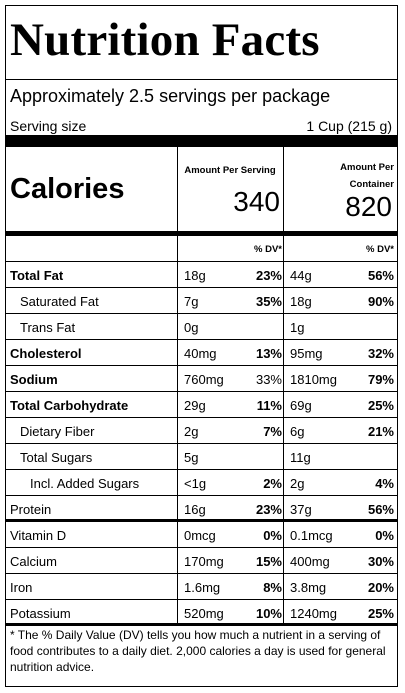 The width and height of the screenshot is (405, 693). I want to click on serving-size-row: Serving size 1 Cup (215 g), so click(201, 126).